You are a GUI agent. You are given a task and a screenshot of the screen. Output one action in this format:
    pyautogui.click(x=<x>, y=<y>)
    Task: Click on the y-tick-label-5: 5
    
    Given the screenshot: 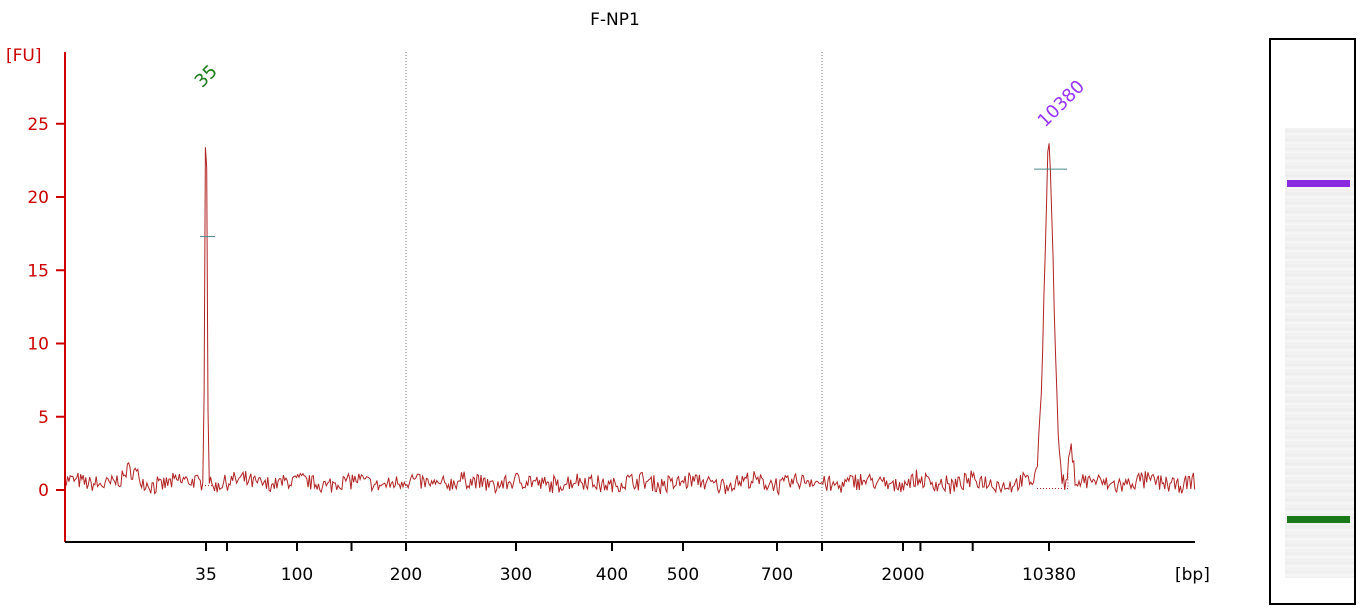 What is the action you would take?
    pyautogui.click(x=43, y=418)
    